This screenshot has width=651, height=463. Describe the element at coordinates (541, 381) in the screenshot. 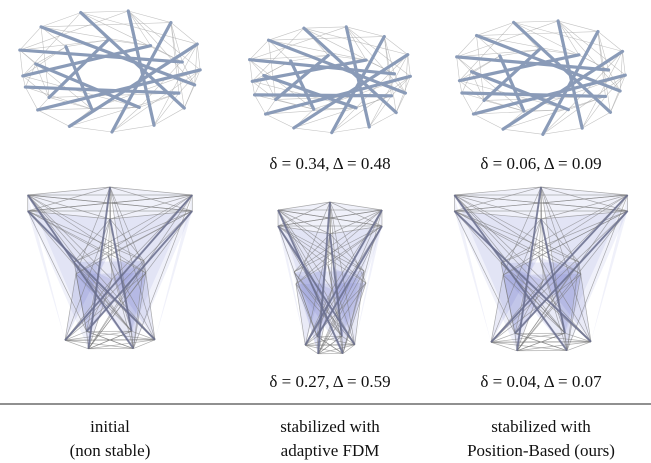

I see `metric-label: δ = 0.04, Δ = 0.07` at that location.